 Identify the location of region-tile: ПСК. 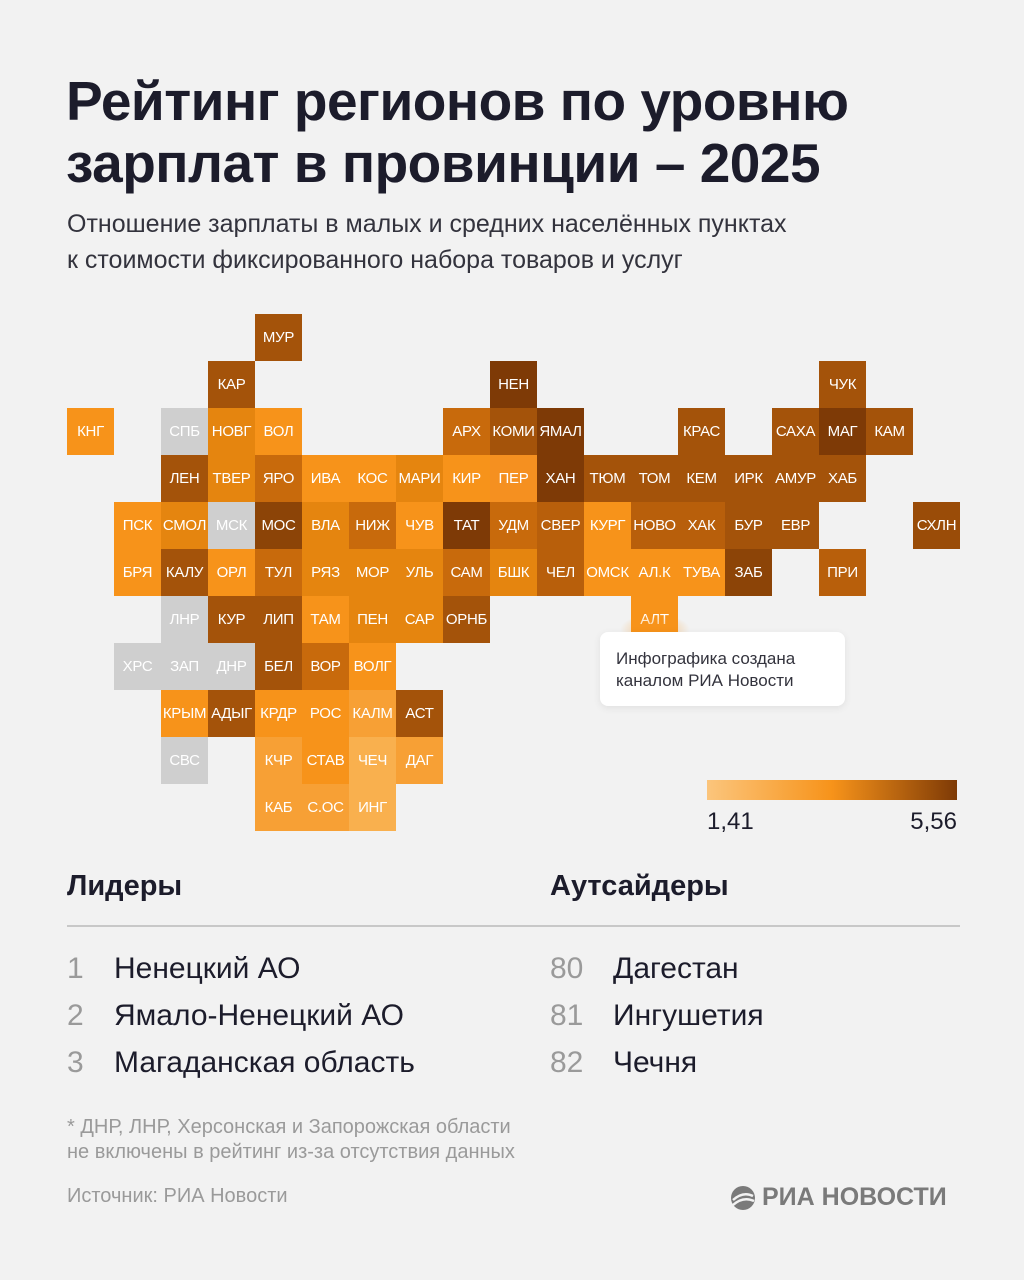
(137, 525).